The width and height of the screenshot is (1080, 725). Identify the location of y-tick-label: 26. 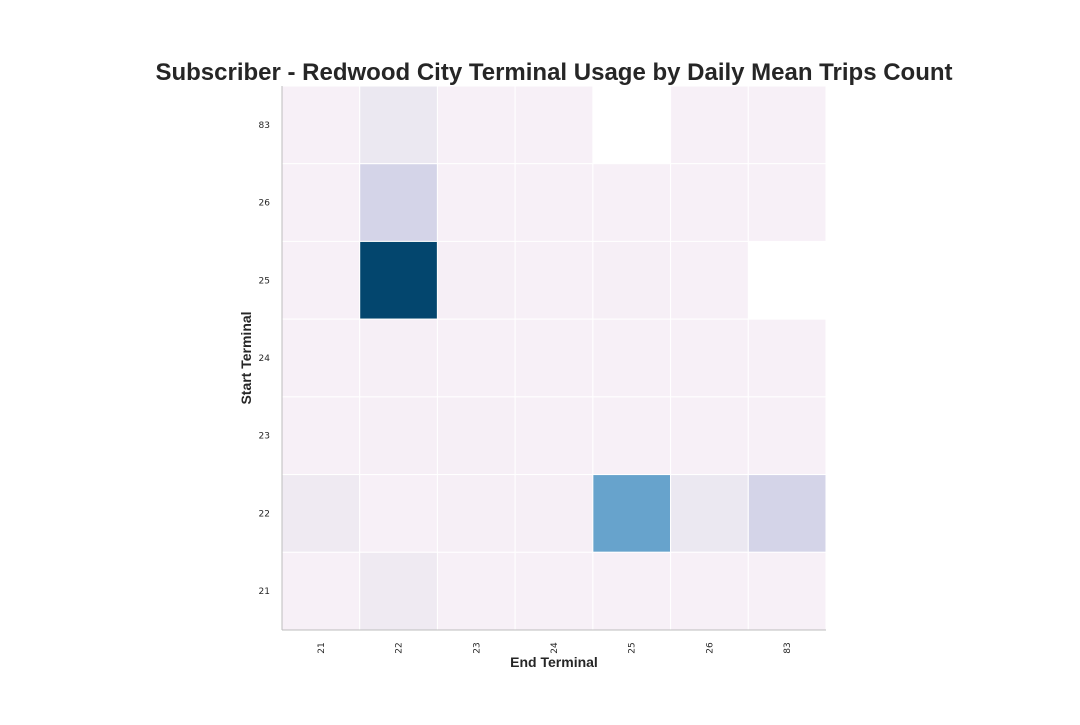
(265, 204).